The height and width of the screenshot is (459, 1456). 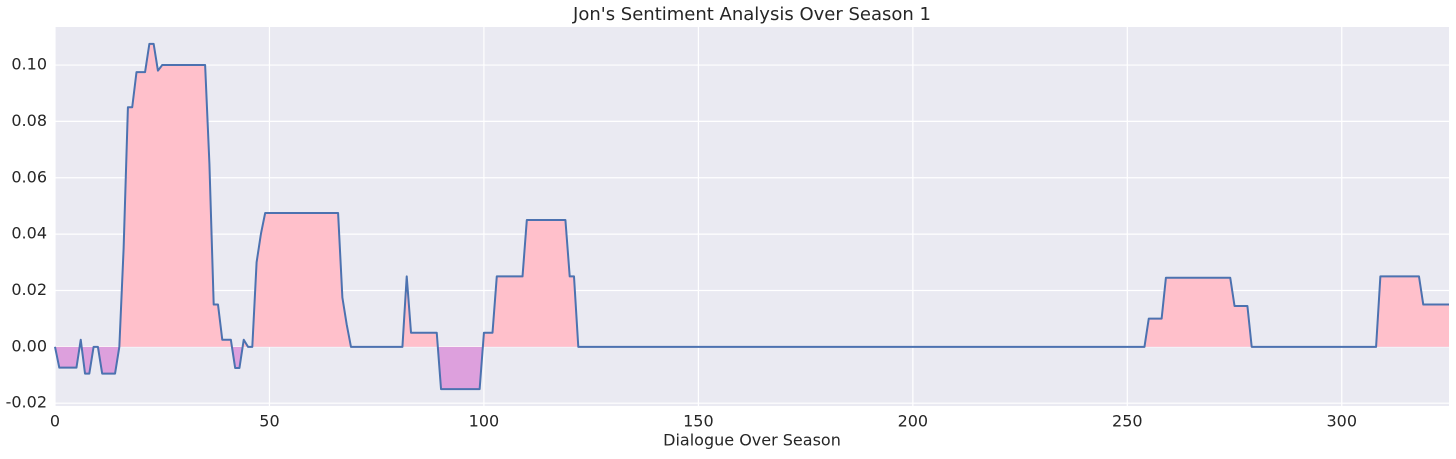 I want to click on x-tick-label: 200, so click(x=913, y=421).